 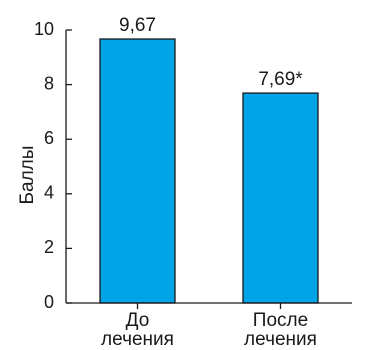 What do you see at coordinates (49, 193) in the screenshot?
I see `y-tick-label: 4` at bounding box center [49, 193].